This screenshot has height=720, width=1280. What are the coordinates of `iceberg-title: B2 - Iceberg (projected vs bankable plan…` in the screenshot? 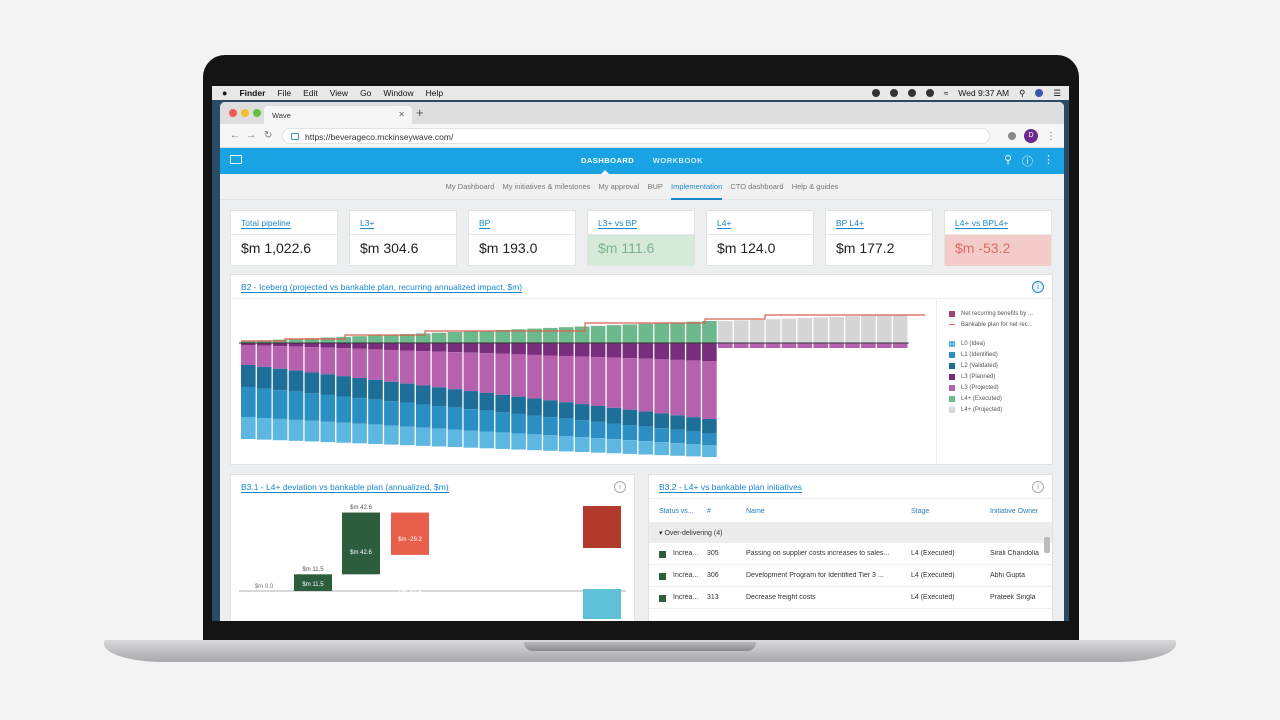 It's located at (382, 287).